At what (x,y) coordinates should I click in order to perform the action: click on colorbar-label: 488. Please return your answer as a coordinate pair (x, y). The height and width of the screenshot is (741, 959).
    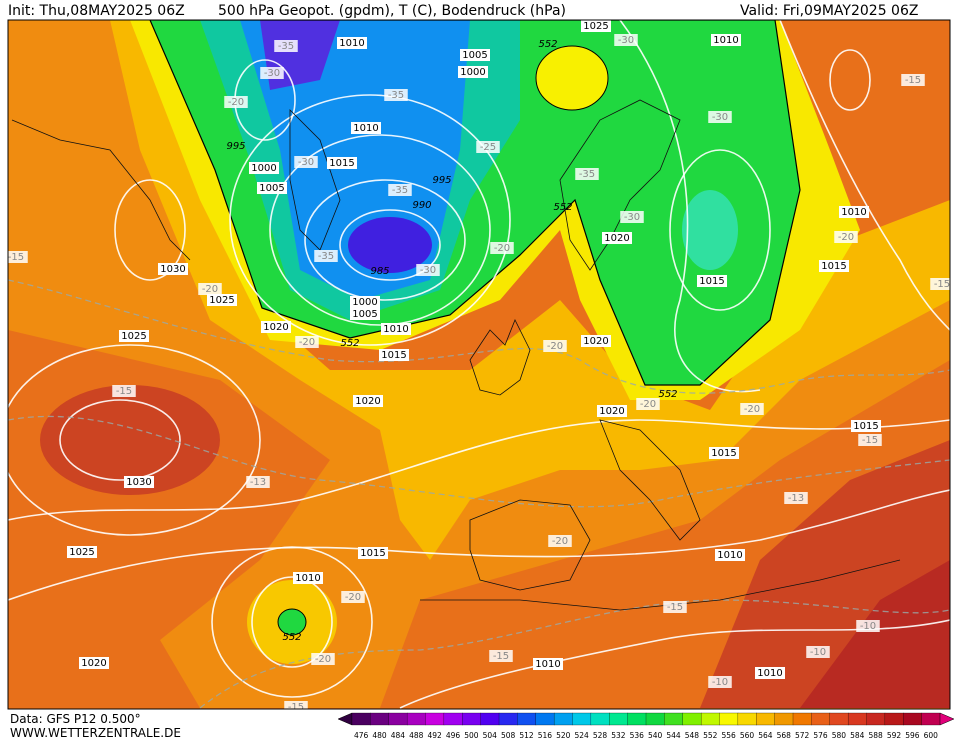
    Looking at the image, I should click on (416, 735).